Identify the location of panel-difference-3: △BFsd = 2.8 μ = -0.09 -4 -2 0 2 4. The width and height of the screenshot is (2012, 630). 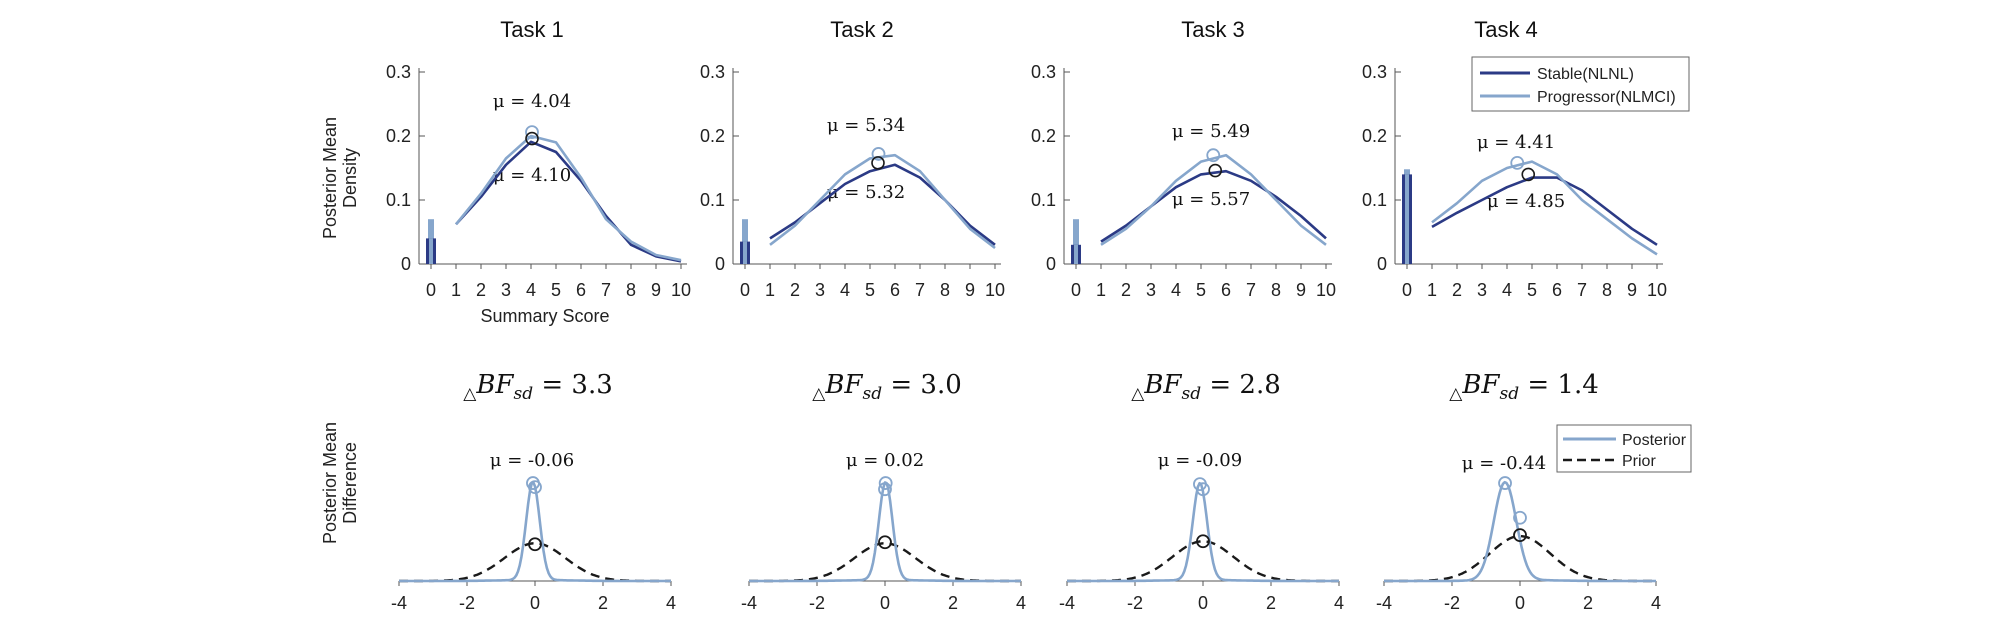
(1201, 491).